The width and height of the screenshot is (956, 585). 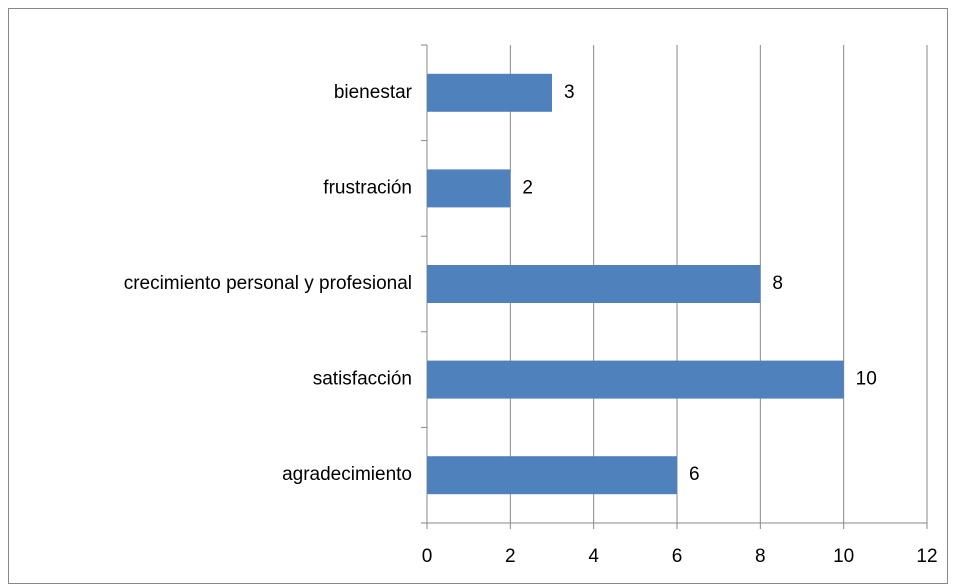 I want to click on value-label: 2, so click(x=527, y=187).